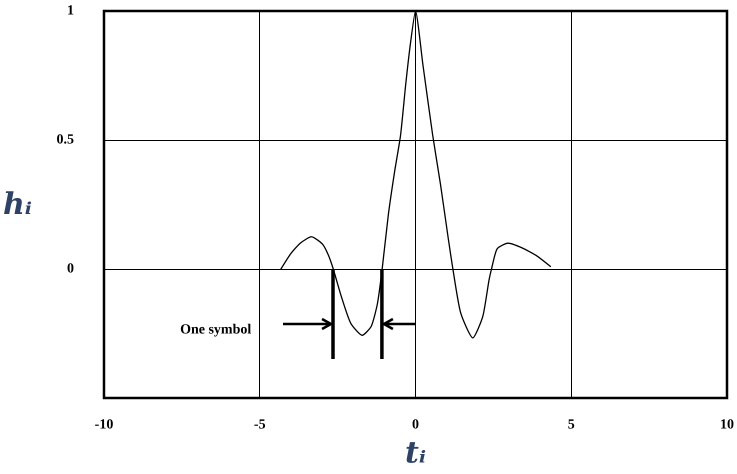 The height and width of the screenshot is (474, 737). Describe the element at coordinates (216, 330) in the screenshot. I see `annotation: One symbol` at that location.